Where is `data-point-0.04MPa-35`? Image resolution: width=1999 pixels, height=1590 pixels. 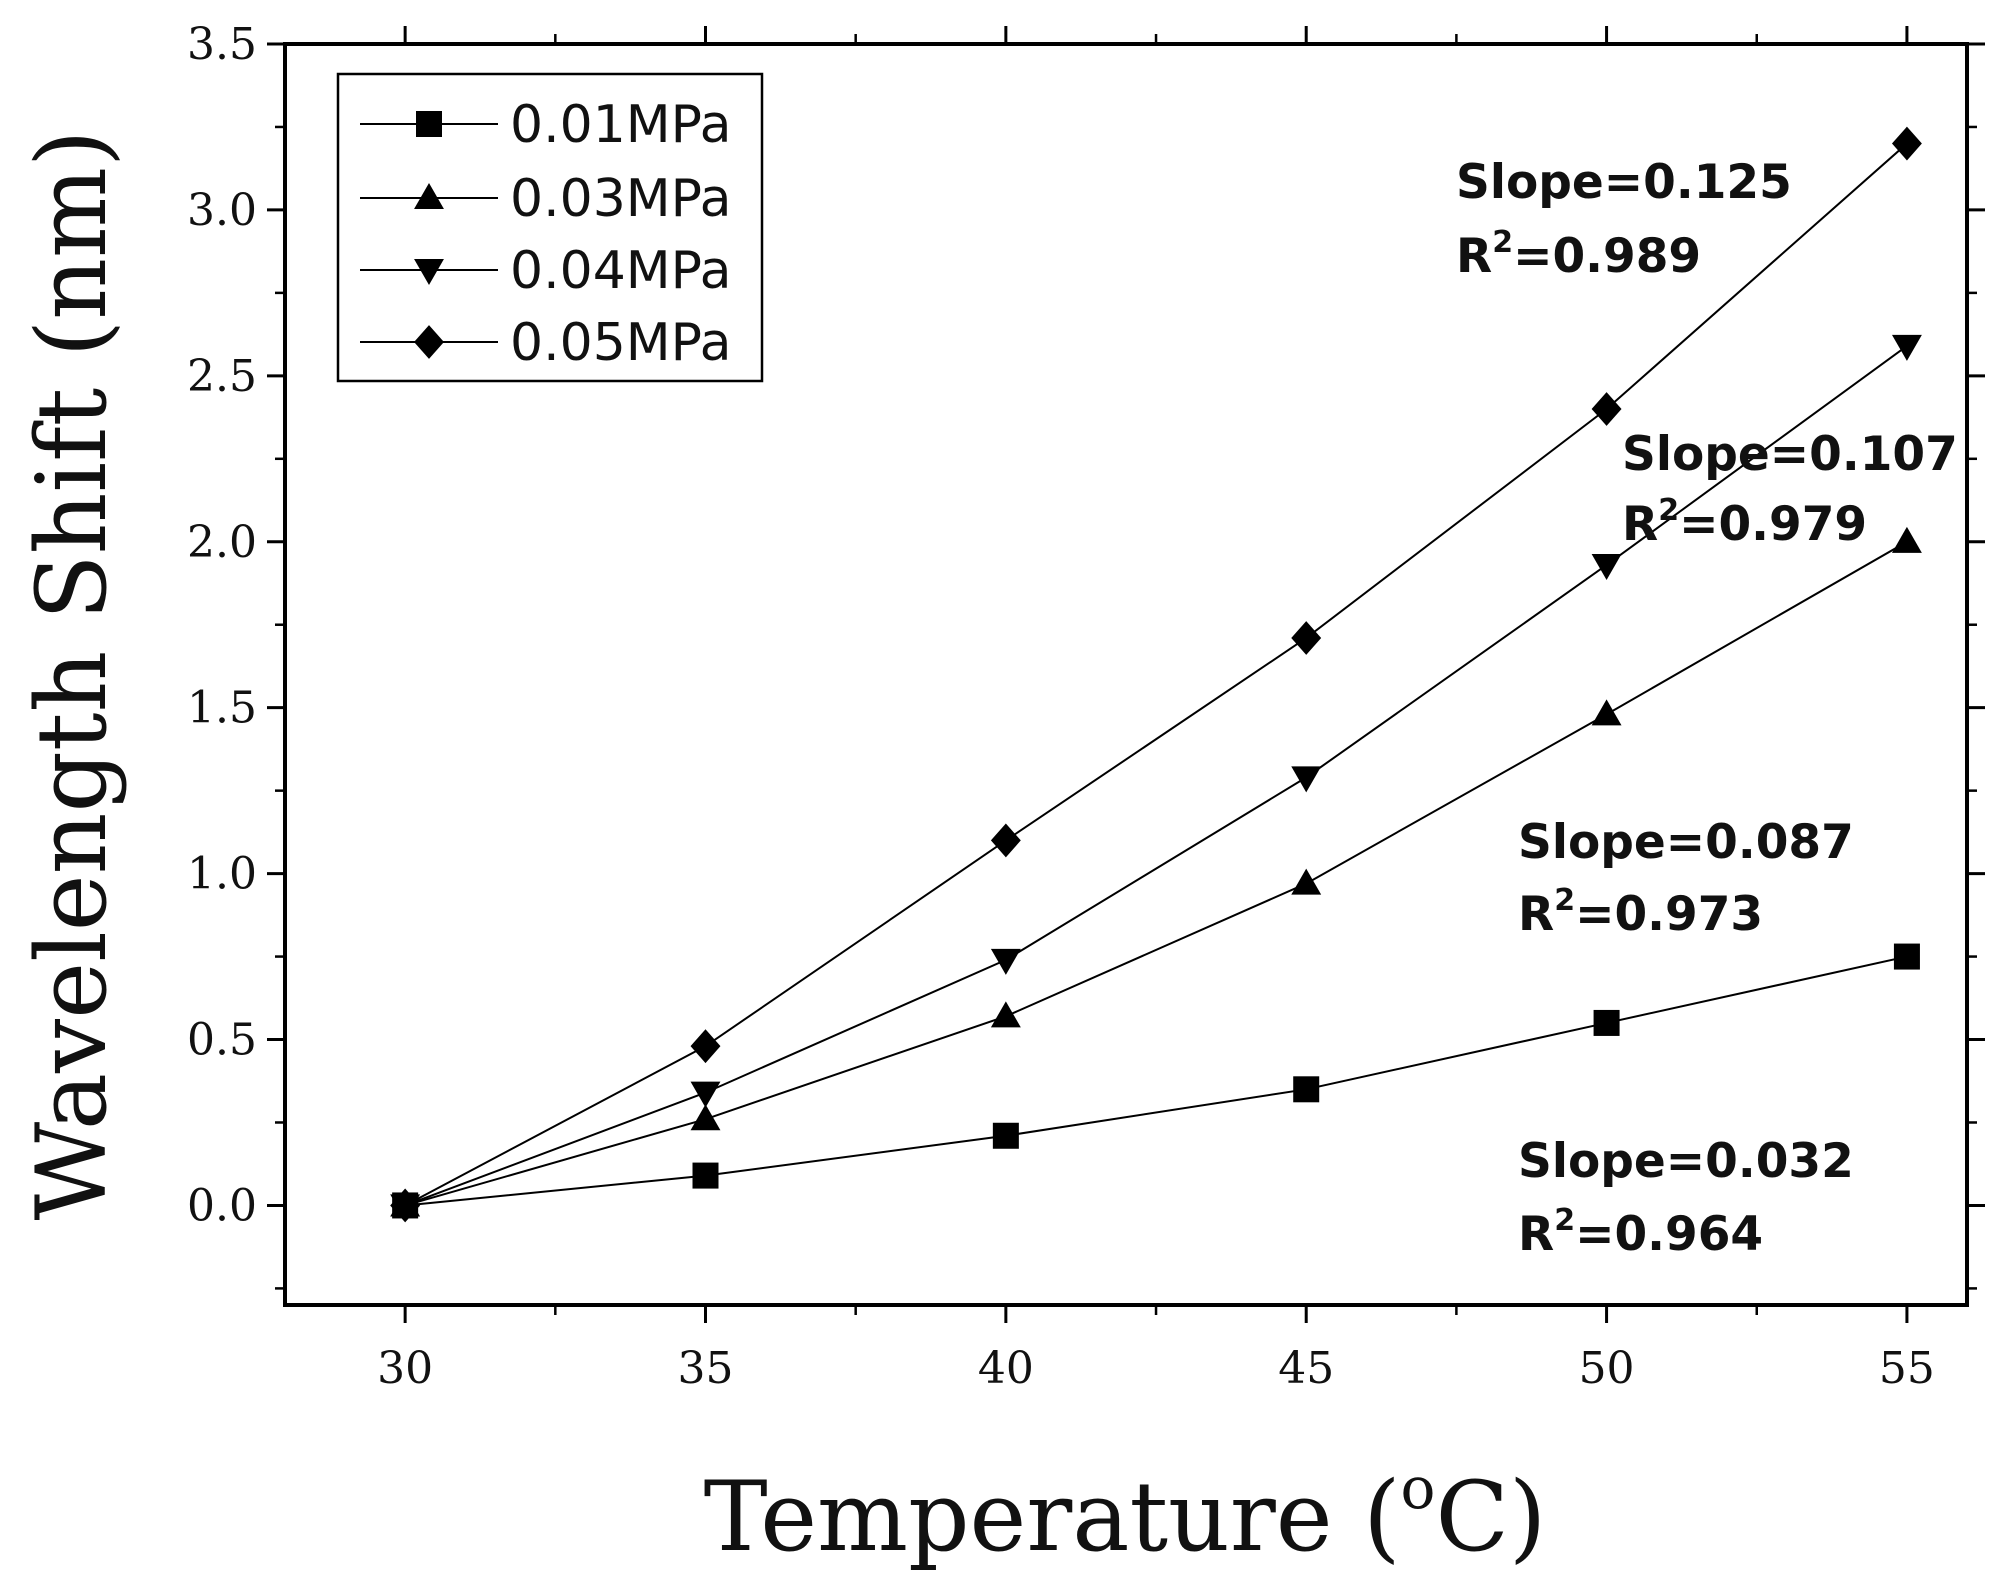
data-point-0.04MPa-35 is located at coordinates (705, 1094).